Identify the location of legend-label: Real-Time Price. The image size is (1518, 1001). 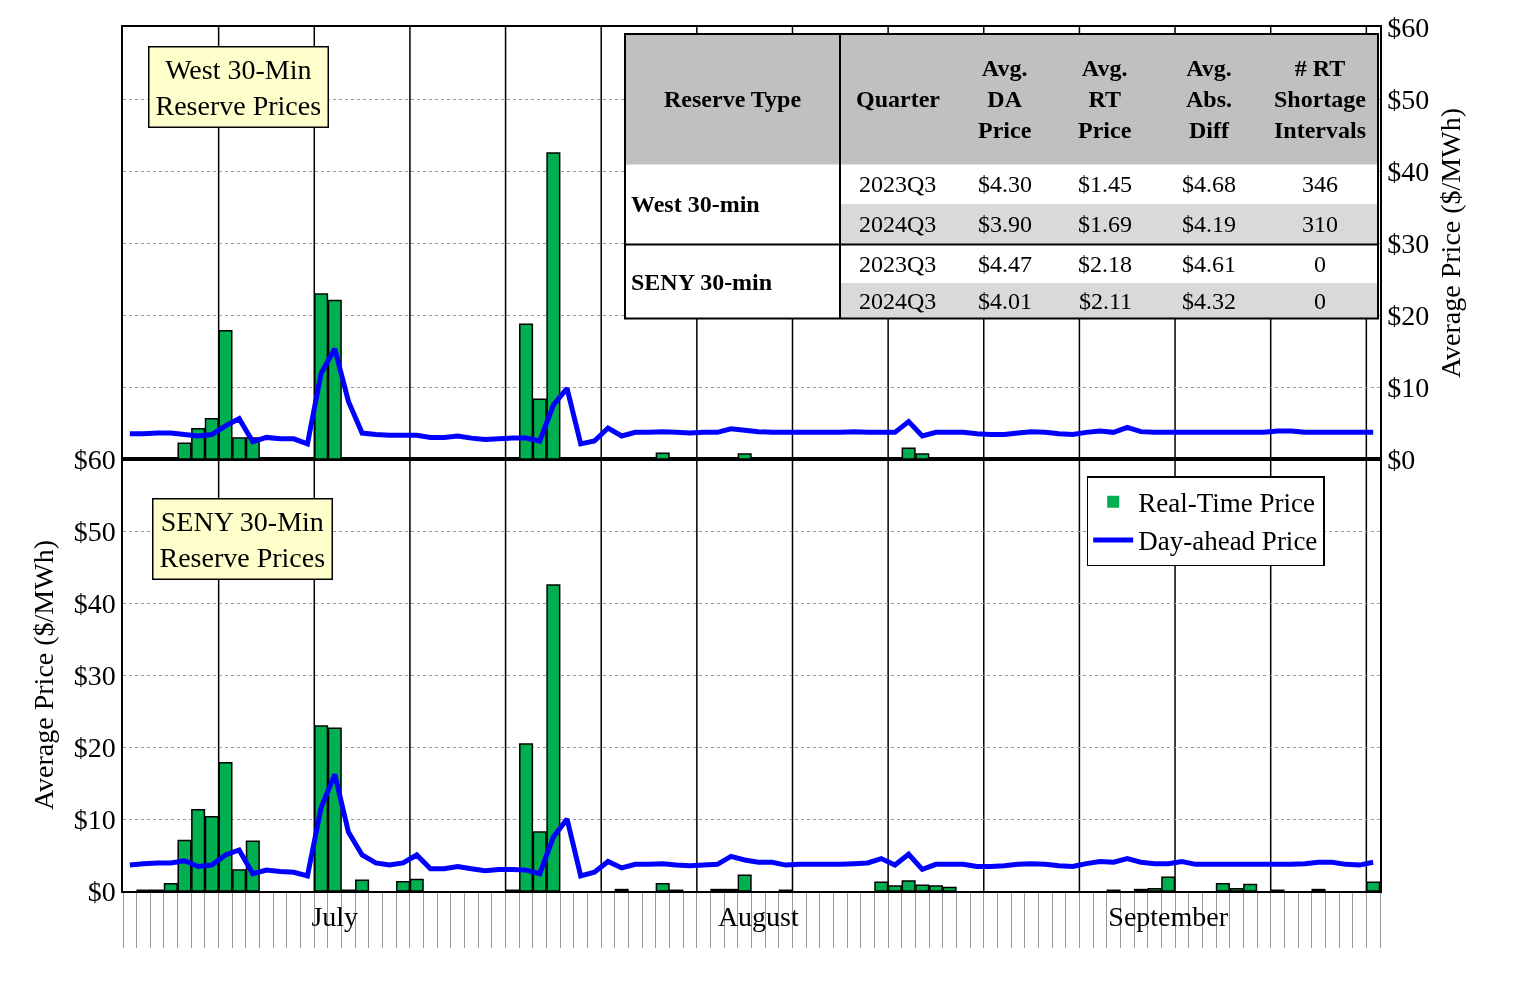
(1226, 503).